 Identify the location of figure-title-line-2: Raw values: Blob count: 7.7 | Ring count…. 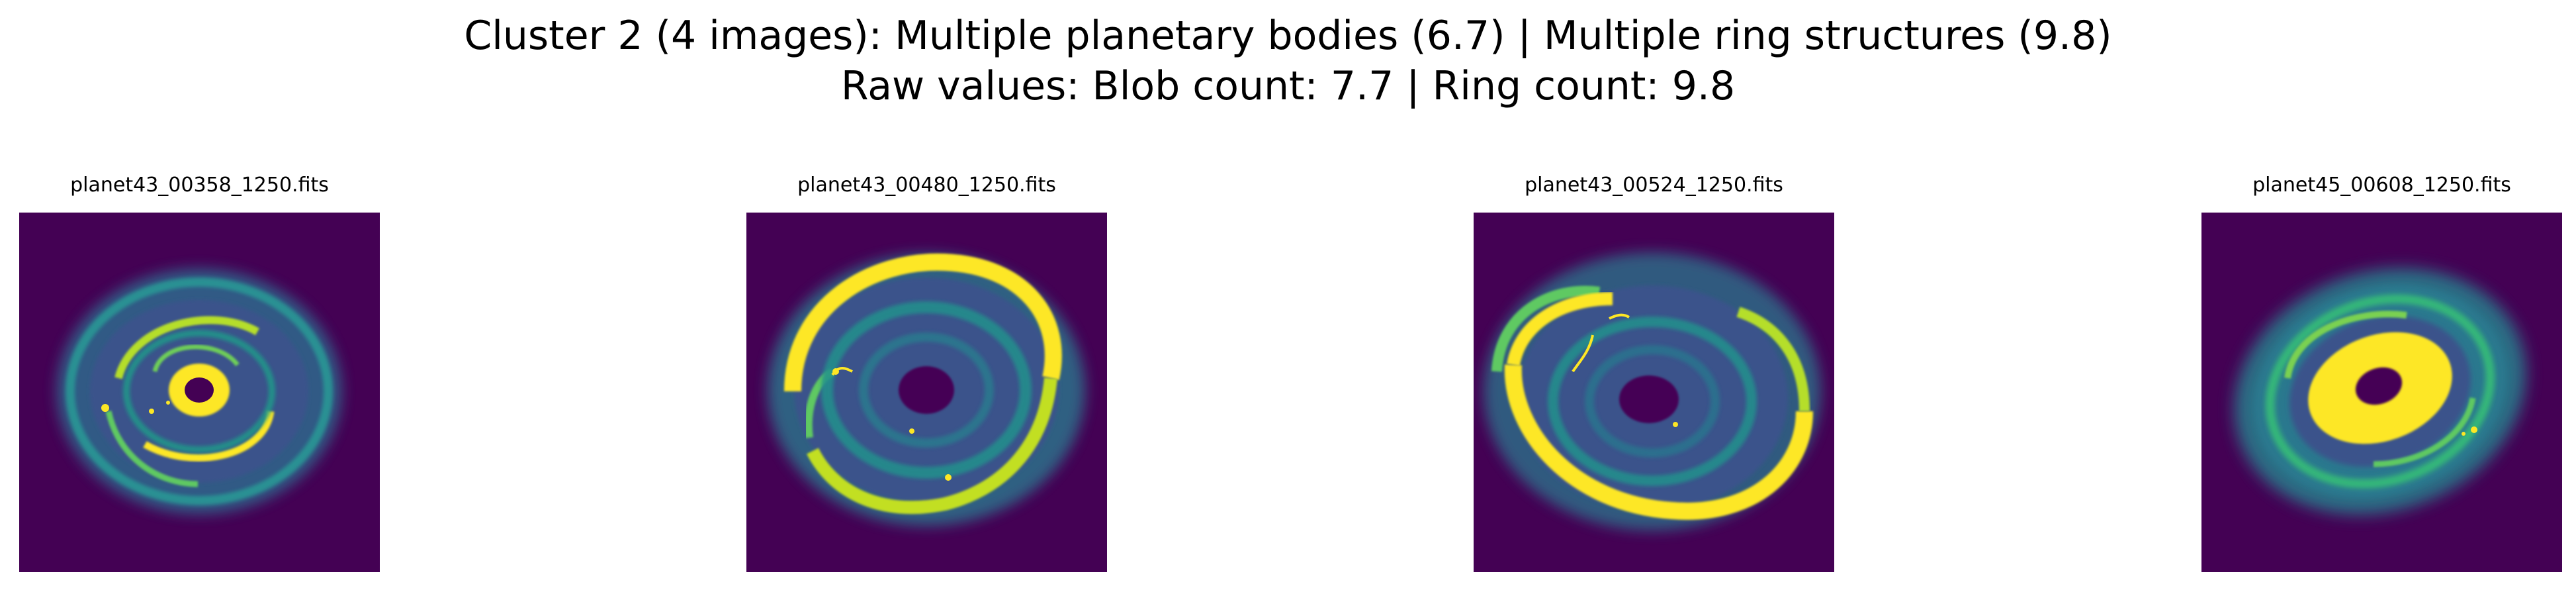
(1288, 86).